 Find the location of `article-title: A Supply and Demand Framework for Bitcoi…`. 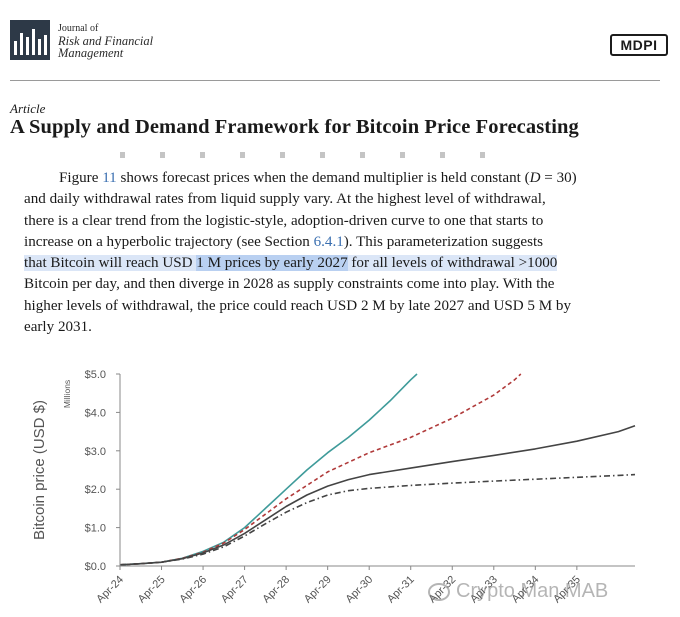

article-title: A Supply and Demand Framework for Bitcoi… is located at coordinates (294, 127).